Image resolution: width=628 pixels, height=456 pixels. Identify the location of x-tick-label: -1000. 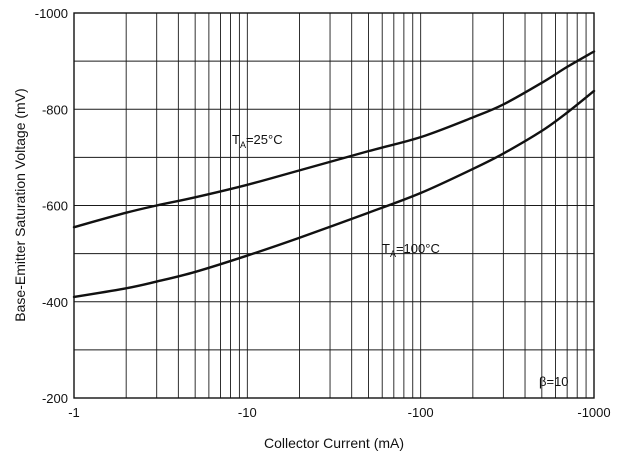
(593, 412).